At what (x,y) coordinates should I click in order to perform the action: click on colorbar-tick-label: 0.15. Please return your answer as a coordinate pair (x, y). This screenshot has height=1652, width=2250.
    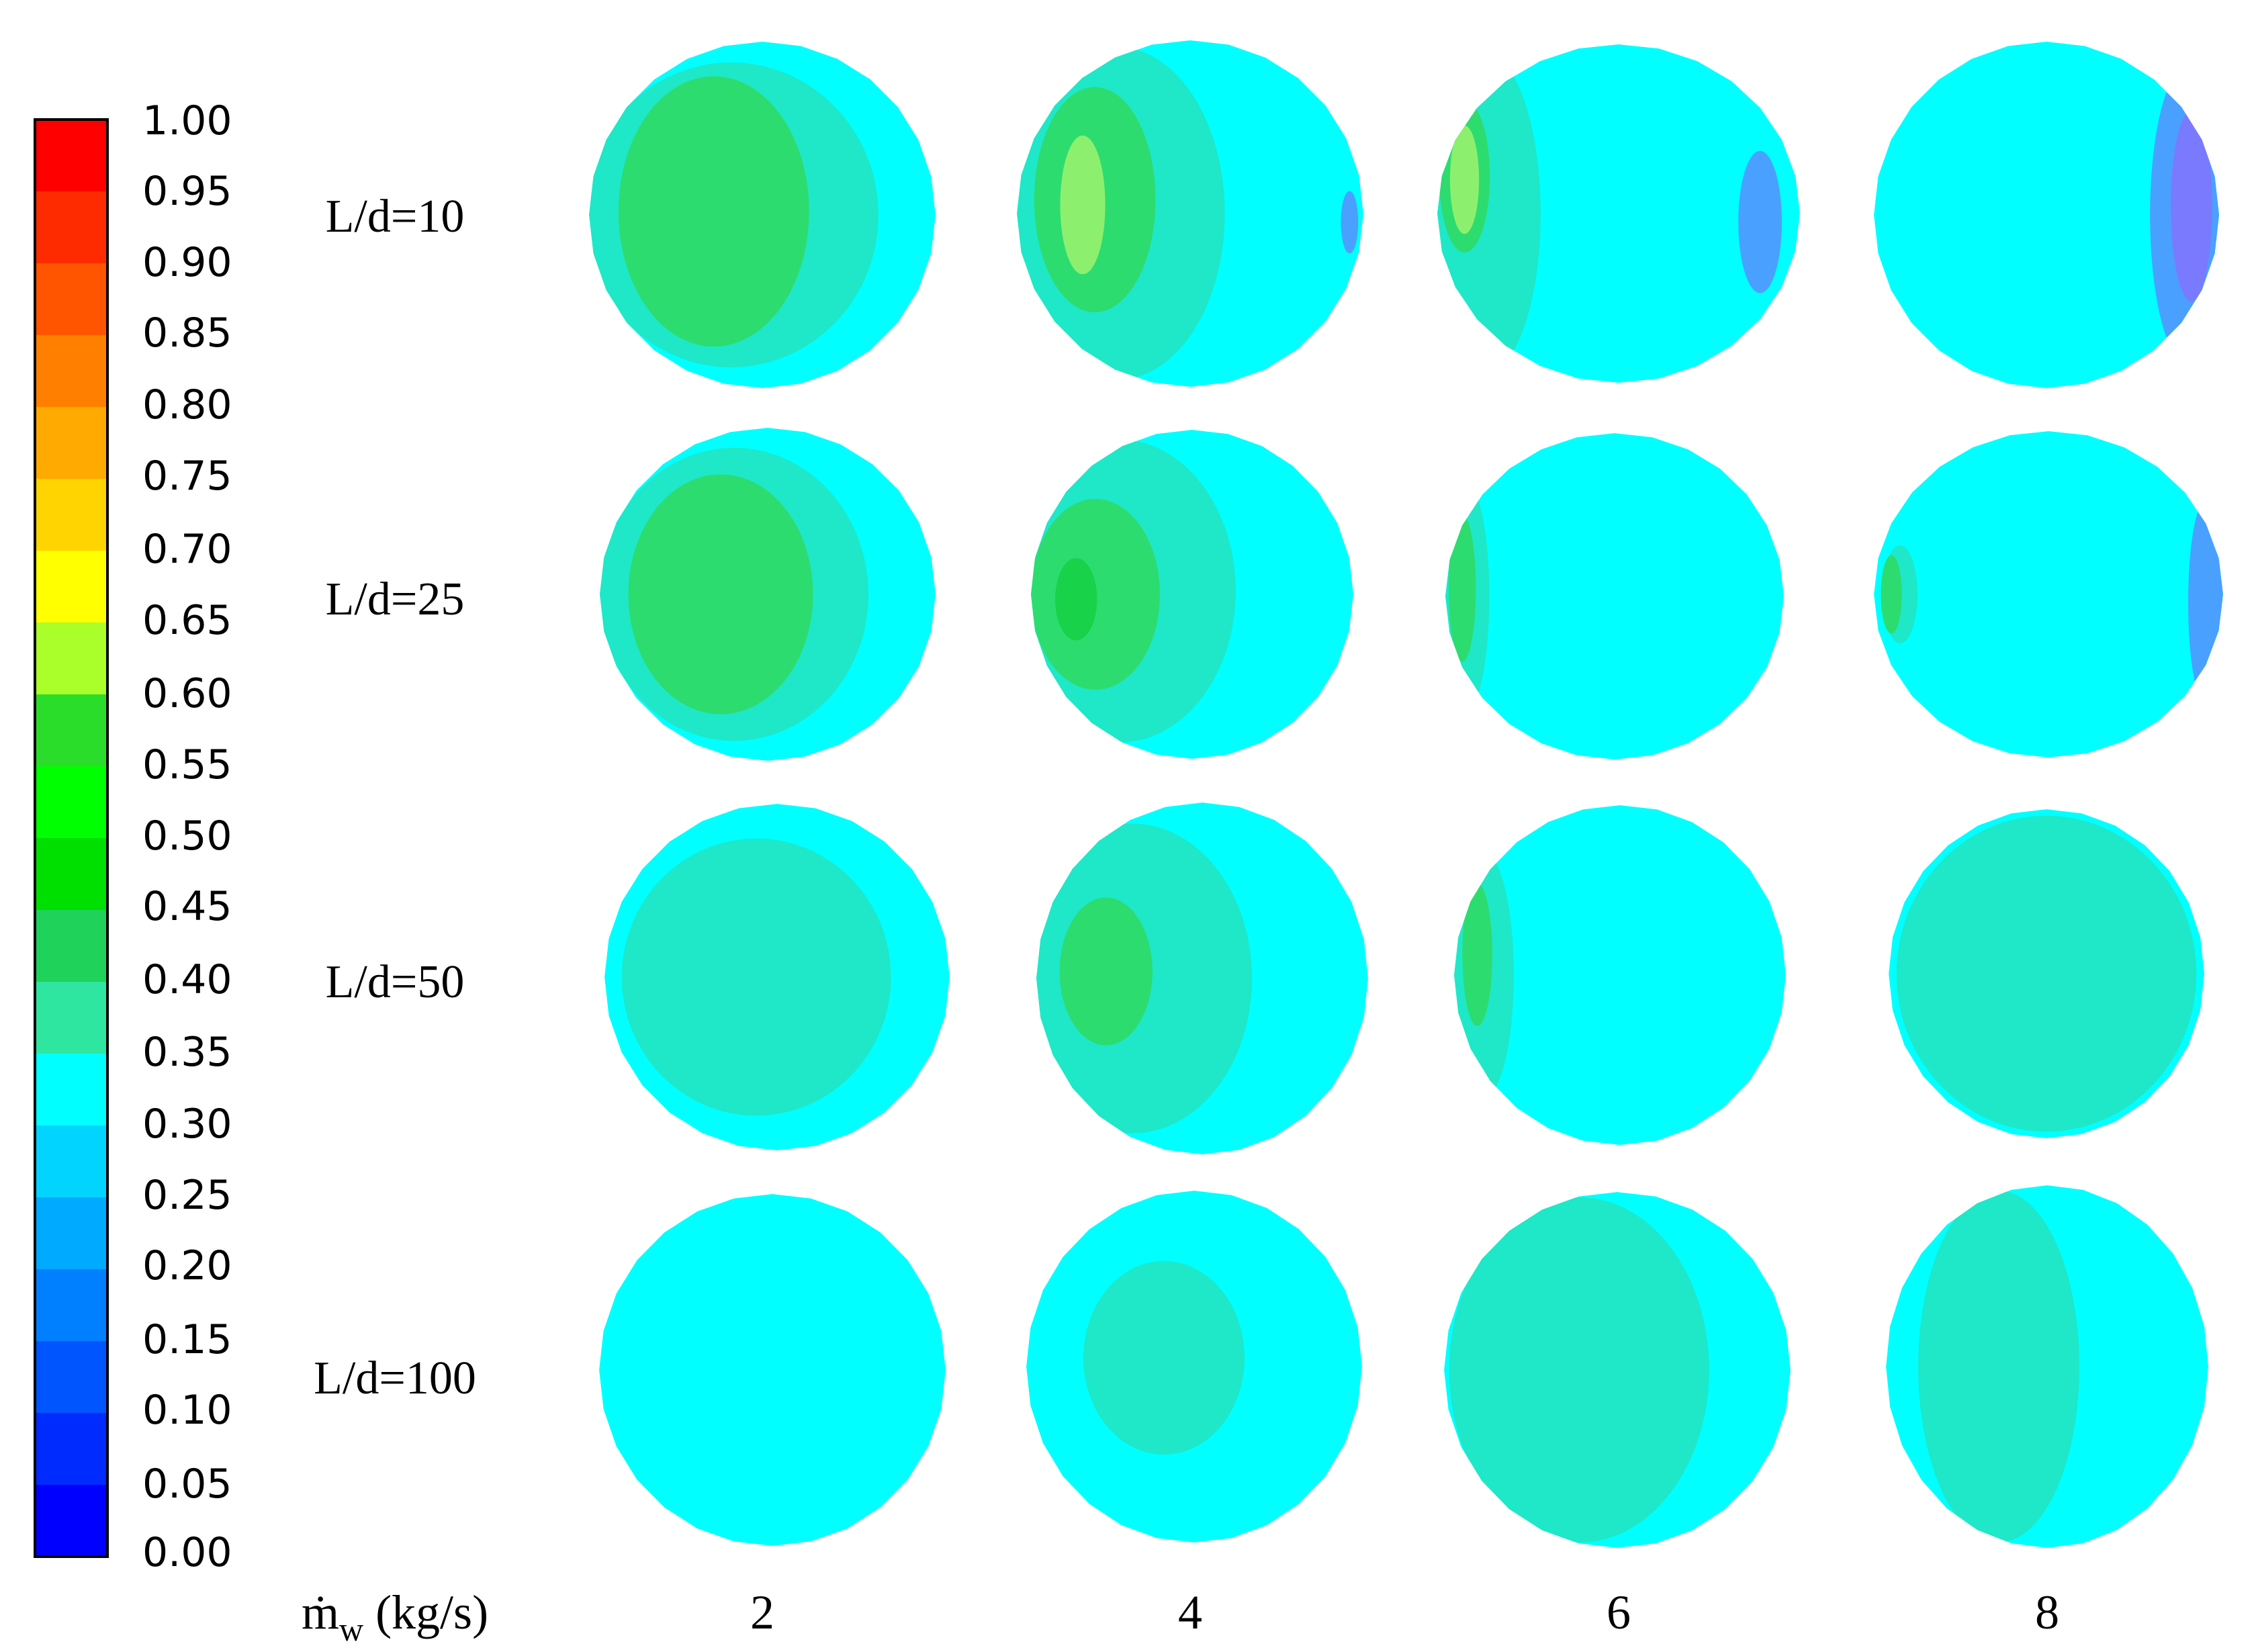
    Looking at the image, I should click on (187, 1339).